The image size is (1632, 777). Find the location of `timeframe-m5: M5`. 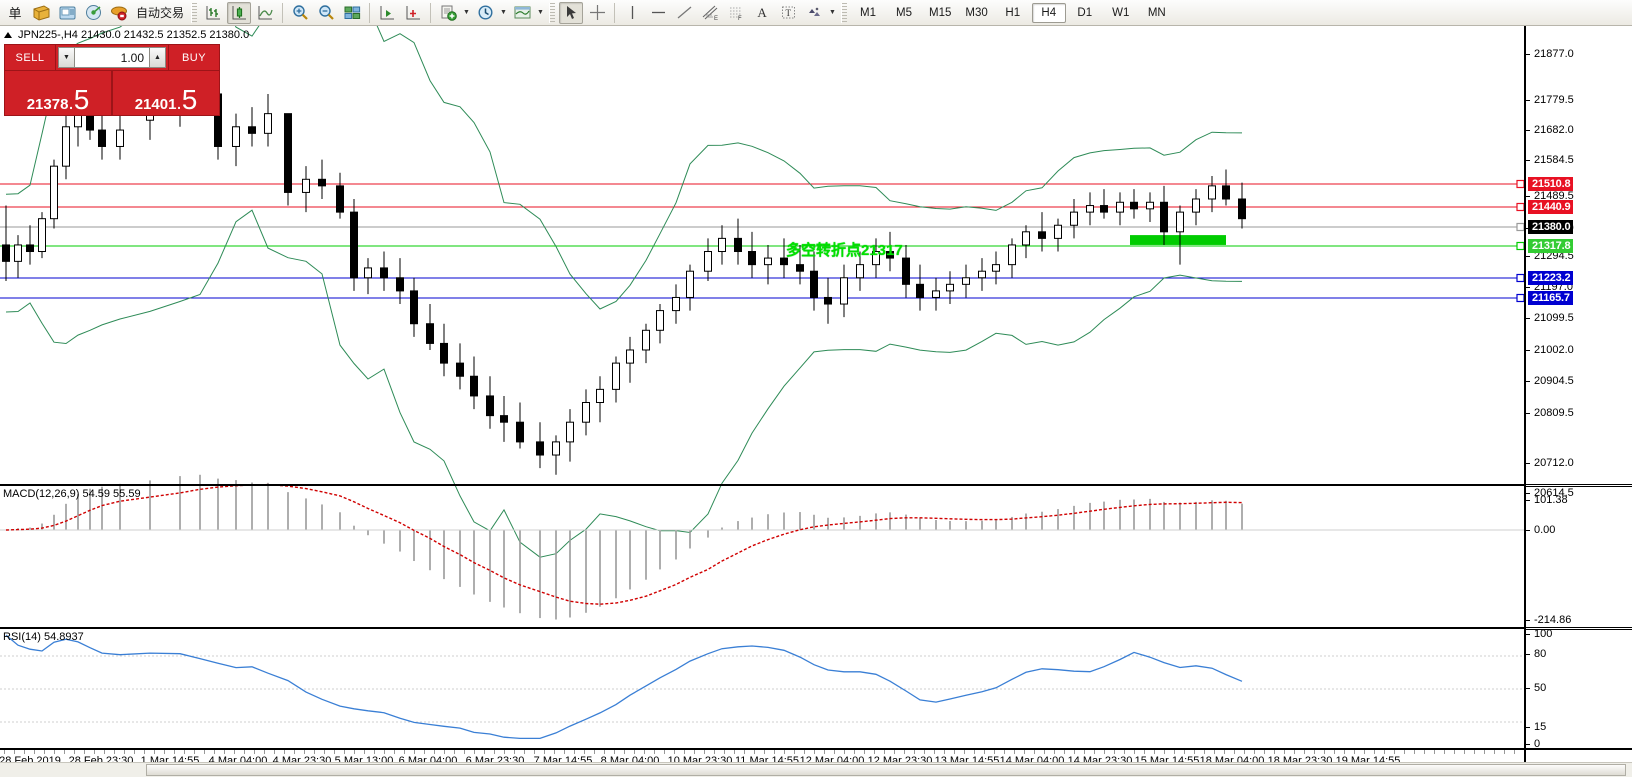

timeframe-m5: M5 is located at coordinates (904, 12).